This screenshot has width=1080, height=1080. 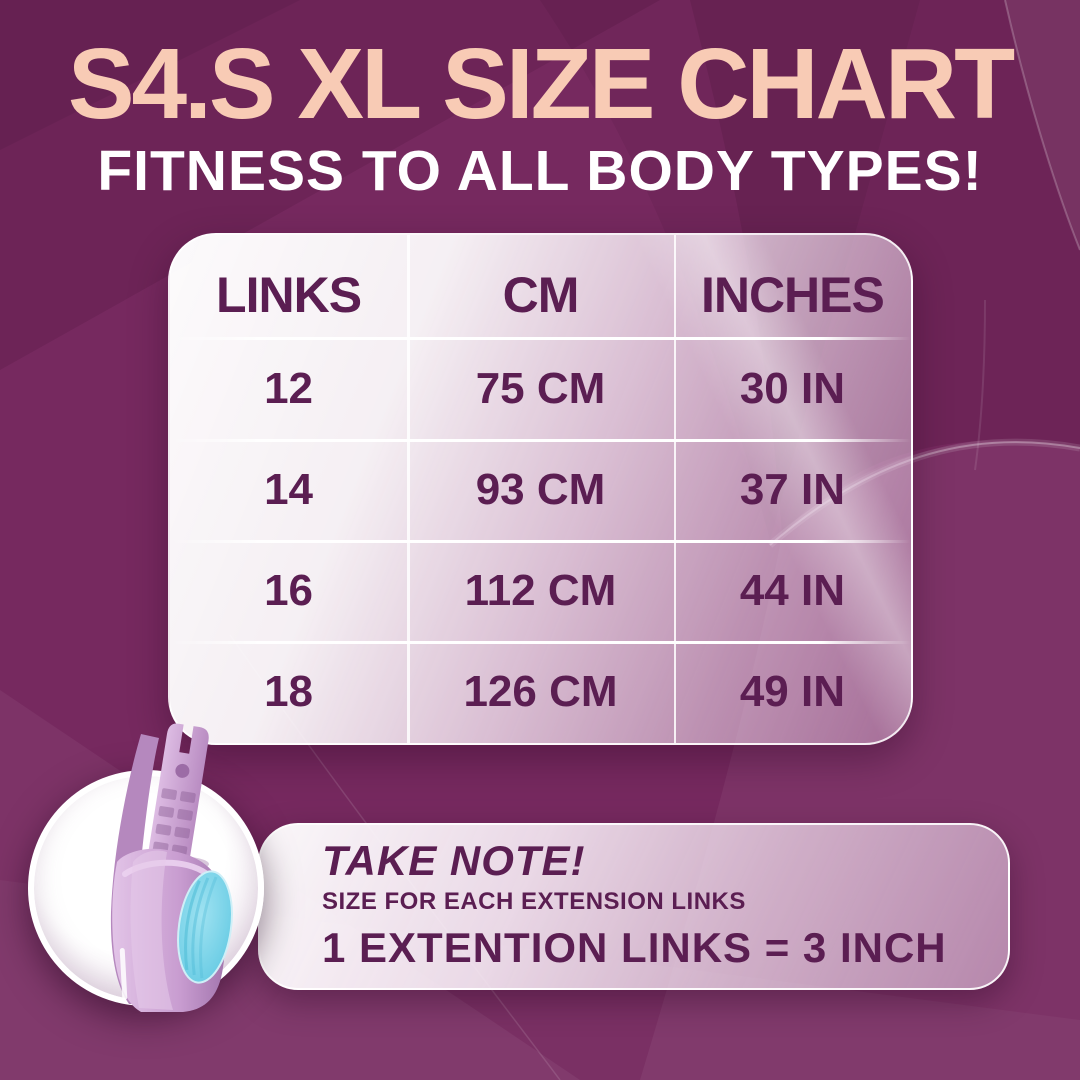 What do you see at coordinates (289, 388) in the screenshot?
I see `table-cell: 12` at bounding box center [289, 388].